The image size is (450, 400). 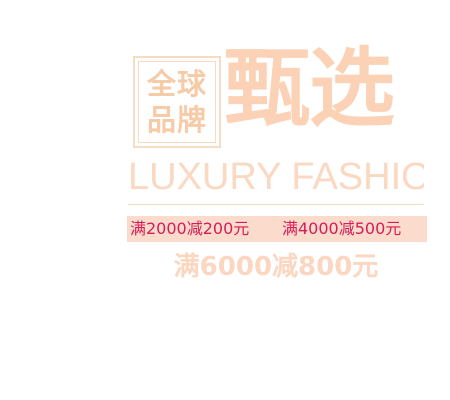 What do you see at coordinates (276, 267) in the screenshot?
I see `offer-6000: 满6000减800元` at bounding box center [276, 267].